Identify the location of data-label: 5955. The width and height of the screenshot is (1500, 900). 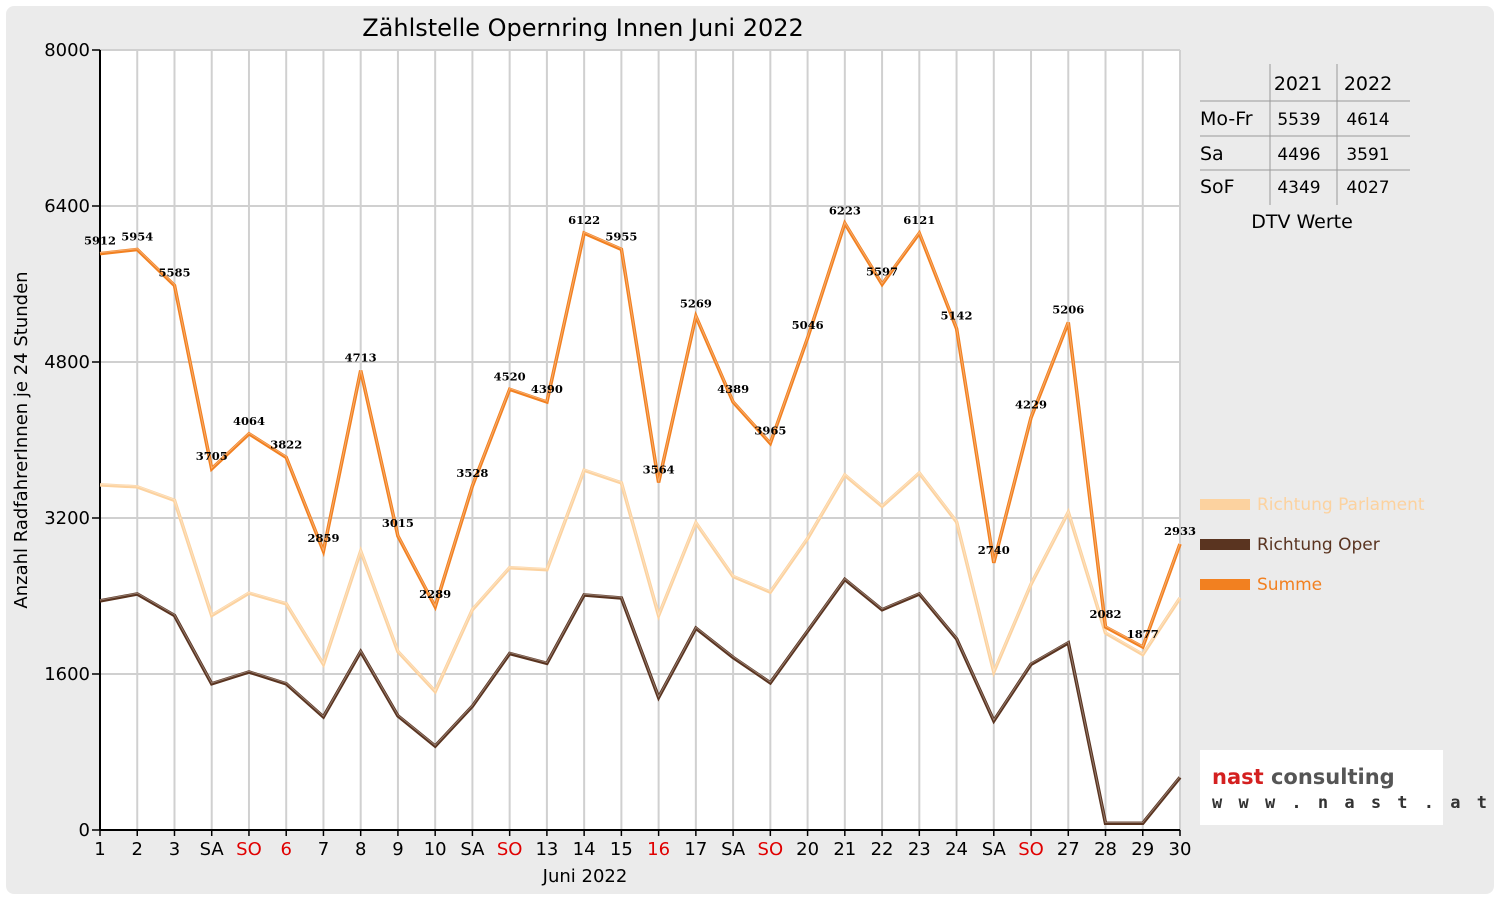
(621, 236).